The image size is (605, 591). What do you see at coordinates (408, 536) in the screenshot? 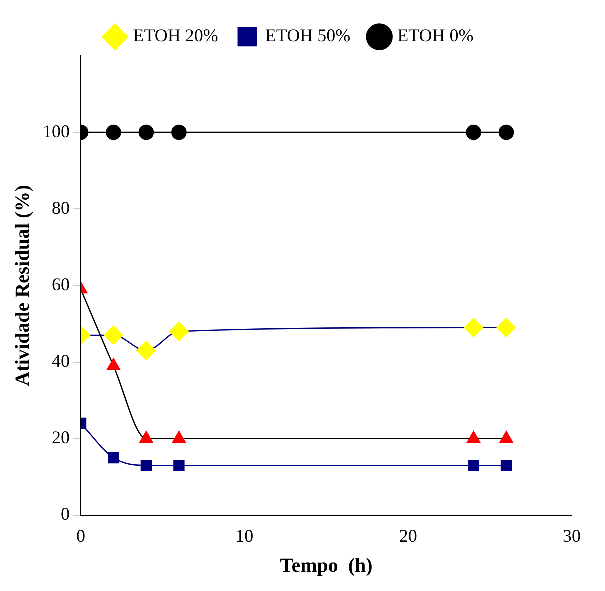
I see `x-tick-label: 20` at bounding box center [408, 536].